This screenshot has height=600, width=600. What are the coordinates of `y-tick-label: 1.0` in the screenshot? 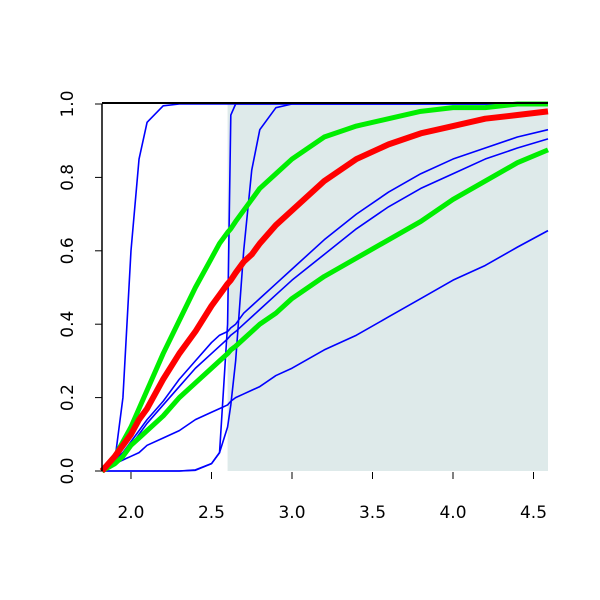 It's located at (68, 103).